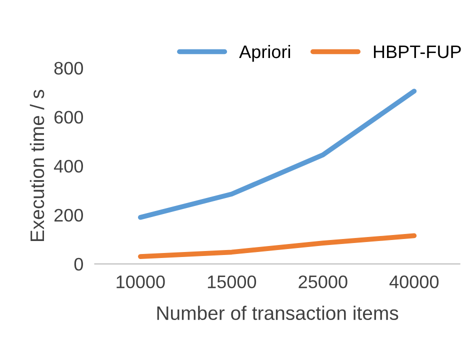 This screenshot has height=350, width=474. What do you see at coordinates (78, 264) in the screenshot?
I see `y-tick-label: 0` at bounding box center [78, 264].